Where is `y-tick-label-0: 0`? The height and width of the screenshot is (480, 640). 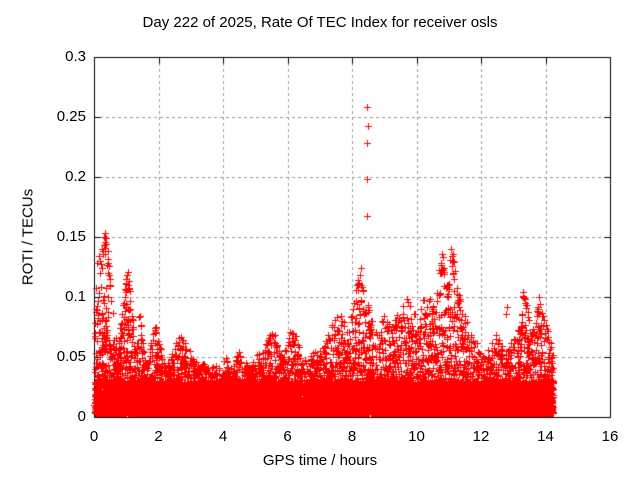 y-tick-label-0: 0 is located at coordinates (81, 416).